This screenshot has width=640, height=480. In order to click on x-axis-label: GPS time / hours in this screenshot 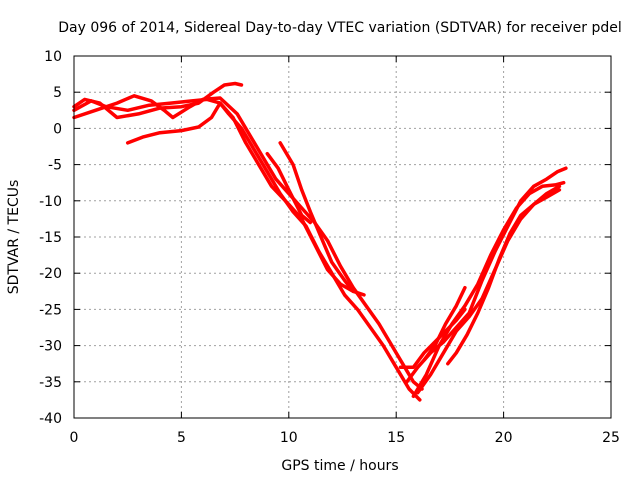, I will do `click(339, 466)`.